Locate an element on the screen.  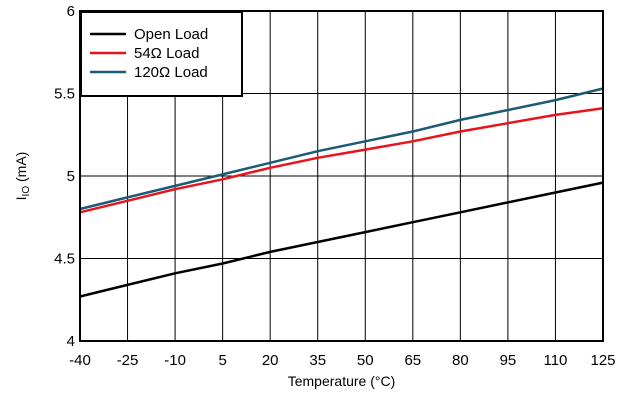
y-tick-label: 6 is located at coordinates (71, 11).